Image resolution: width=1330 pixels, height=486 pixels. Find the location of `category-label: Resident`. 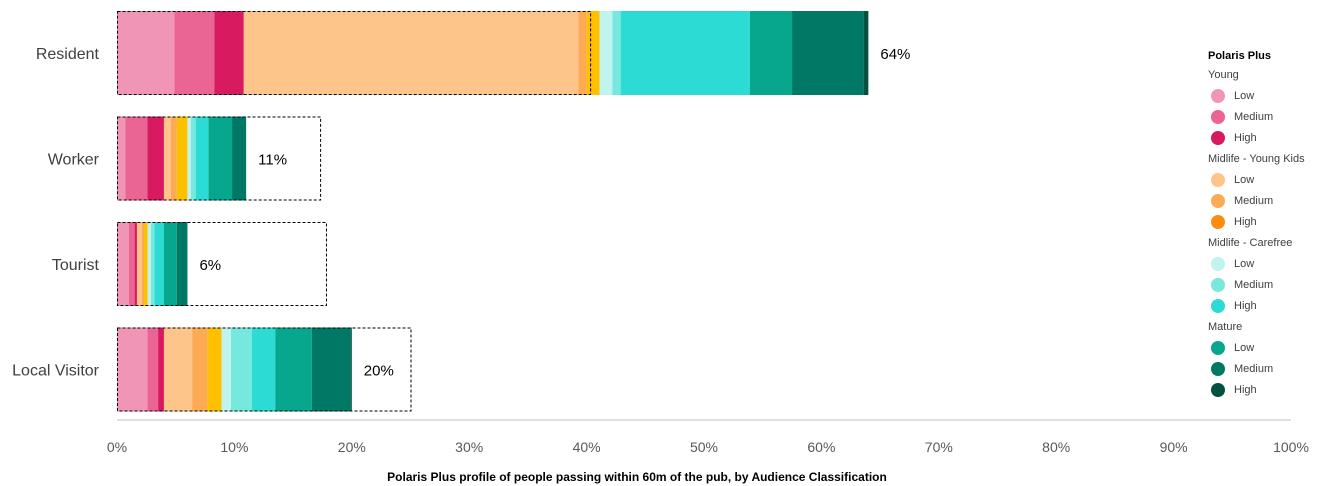

category-label: Resident is located at coordinates (68, 54).